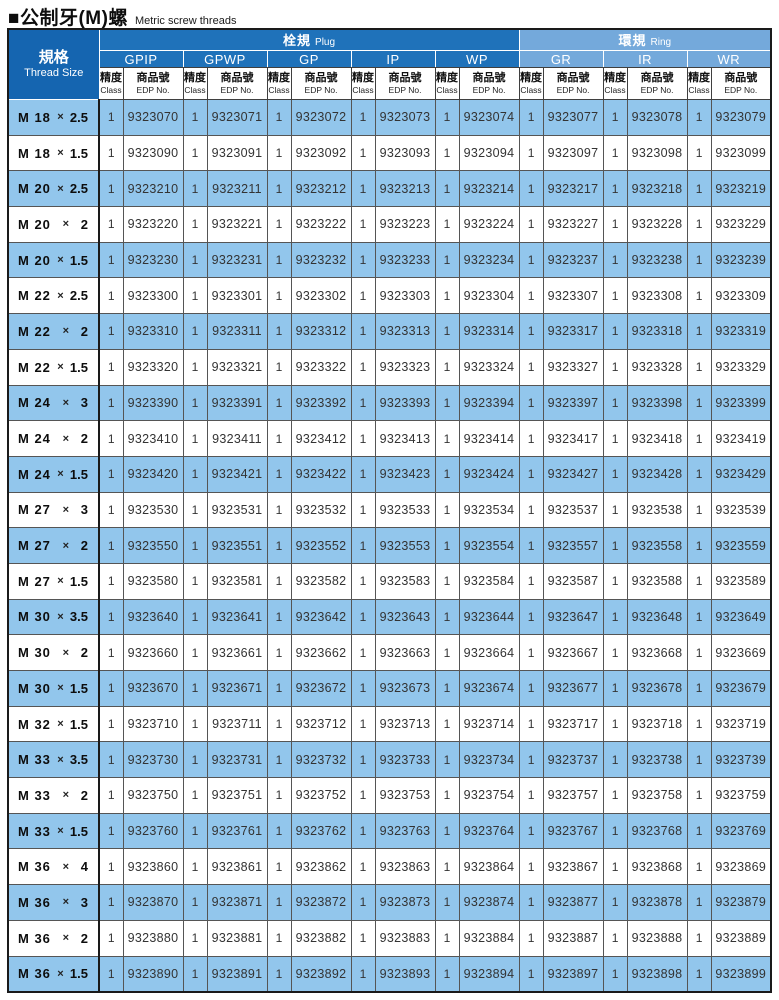  What do you see at coordinates (84, 938) in the screenshot?
I see `thread-pitch-label: 2` at bounding box center [84, 938].